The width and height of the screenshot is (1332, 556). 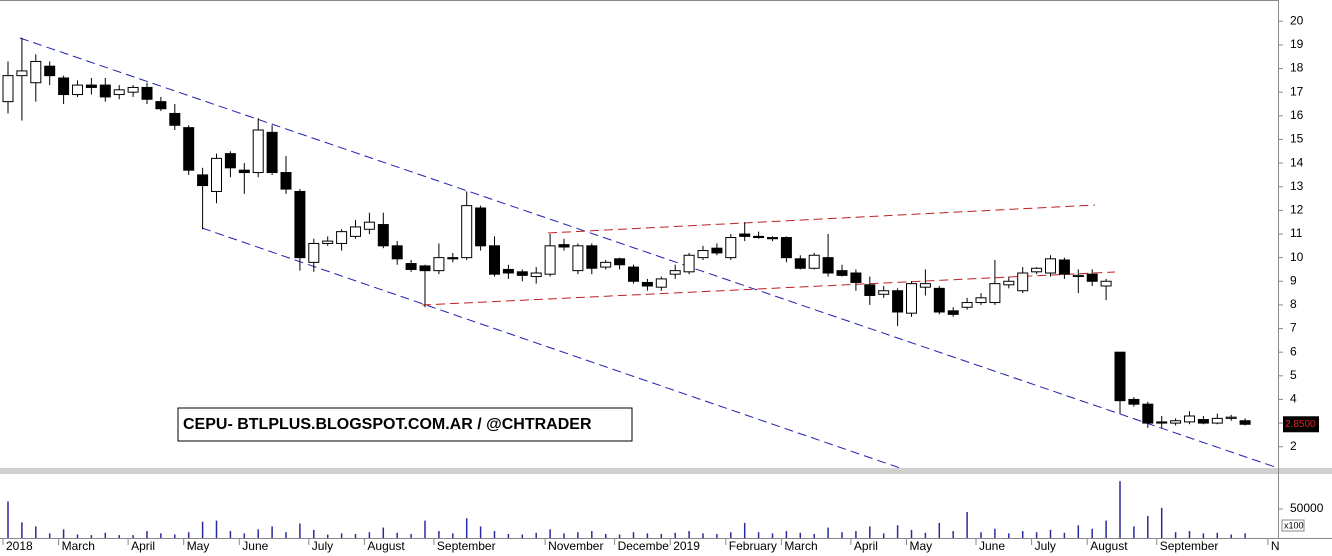 What do you see at coordinates (1301, 424) in the screenshot?
I see `price-box` at bounding box center [1301, 424].